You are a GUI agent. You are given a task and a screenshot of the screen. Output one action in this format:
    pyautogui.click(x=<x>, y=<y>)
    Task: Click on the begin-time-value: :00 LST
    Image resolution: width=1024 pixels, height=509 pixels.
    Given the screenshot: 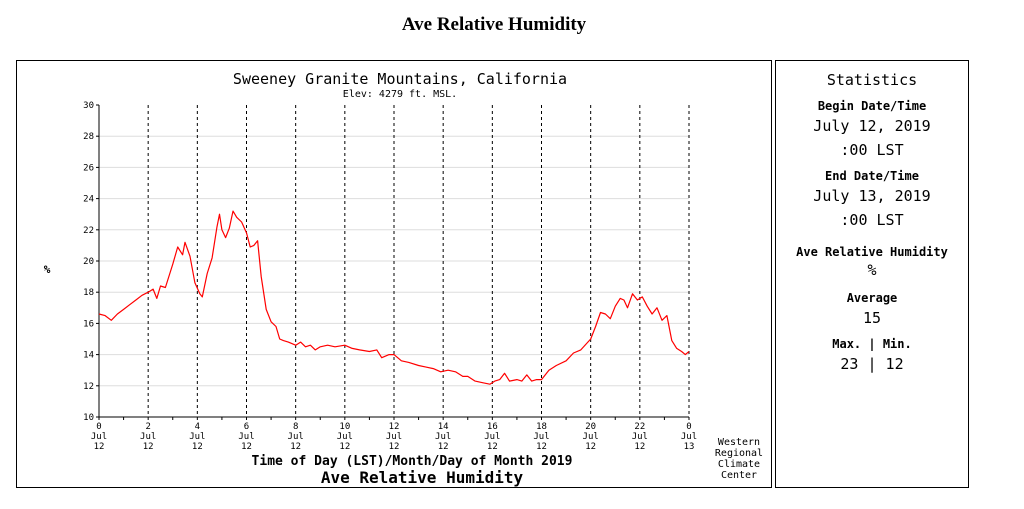 What is the action you would take?
    pyautogui.click(x=872, y=150)
    